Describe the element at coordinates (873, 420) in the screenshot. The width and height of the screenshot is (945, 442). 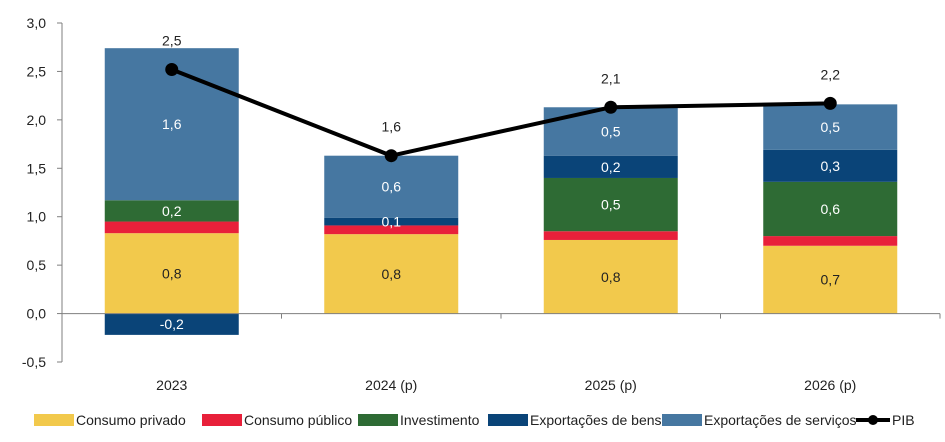
I see `legend-marker-pib` at that location.